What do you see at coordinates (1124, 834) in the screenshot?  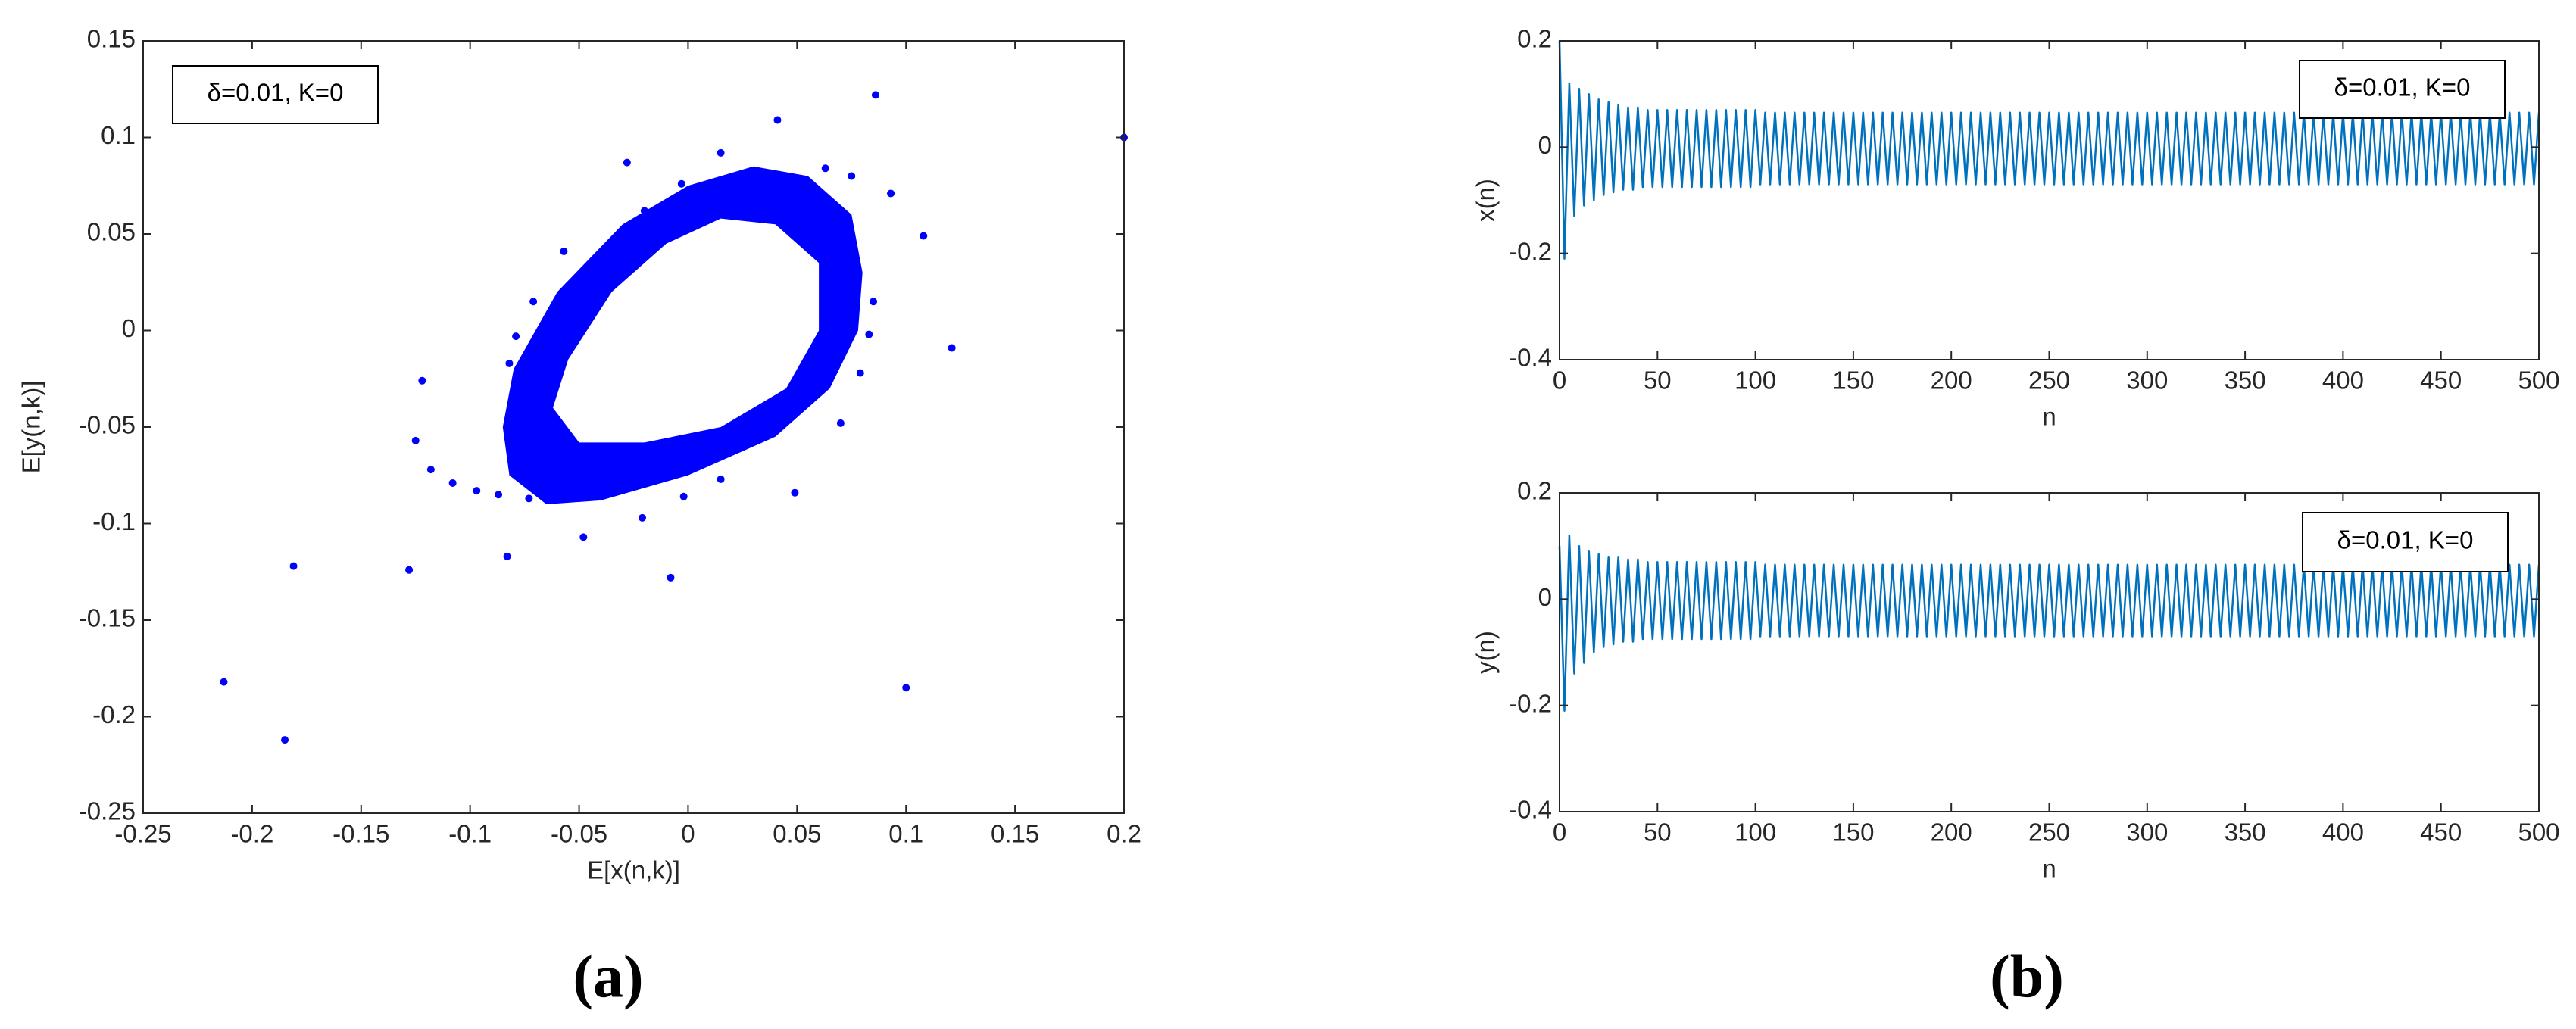 I see `x-tick-label: 0.2` at bounding box center [1124, 834].